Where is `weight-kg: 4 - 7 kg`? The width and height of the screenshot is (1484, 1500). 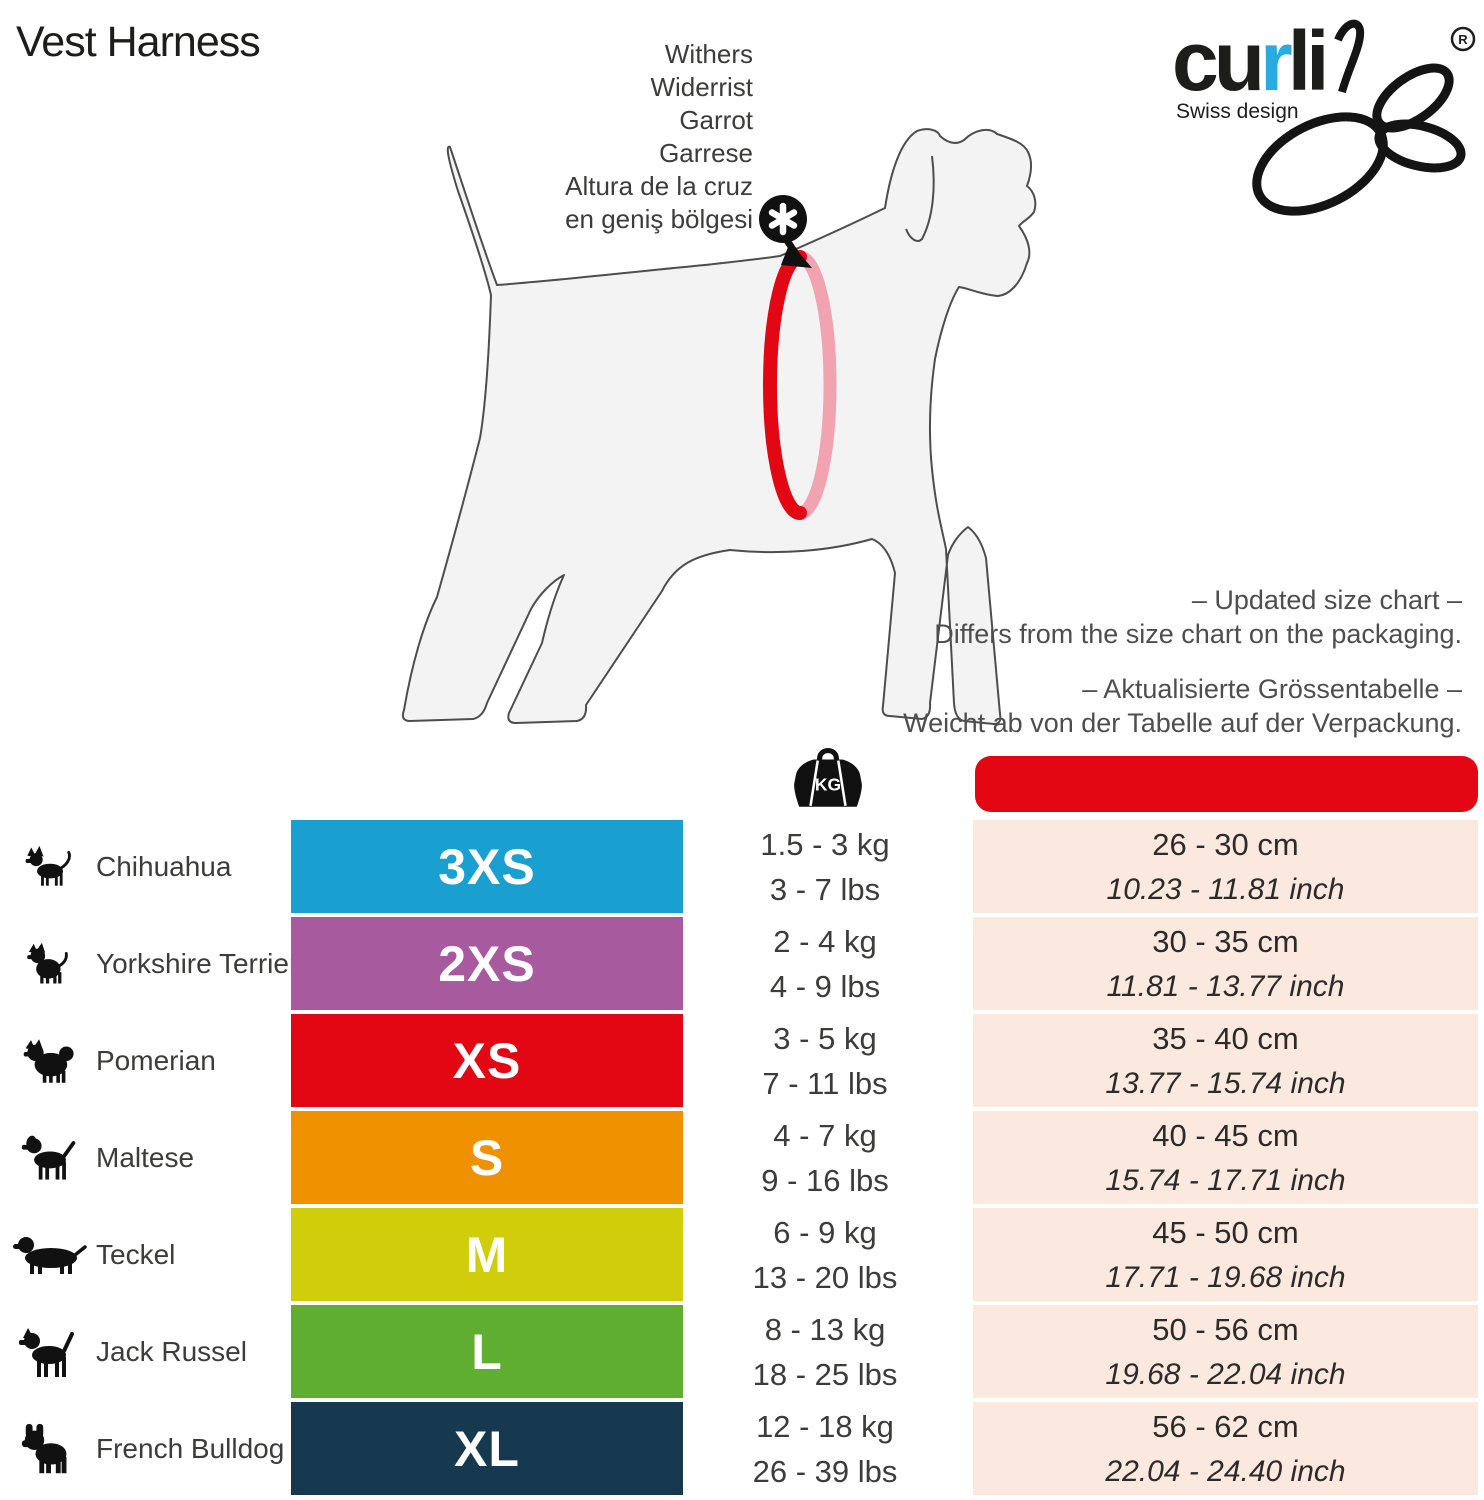
weight-kg: 4 - 7 kg is located at coordinates (825, 1135).